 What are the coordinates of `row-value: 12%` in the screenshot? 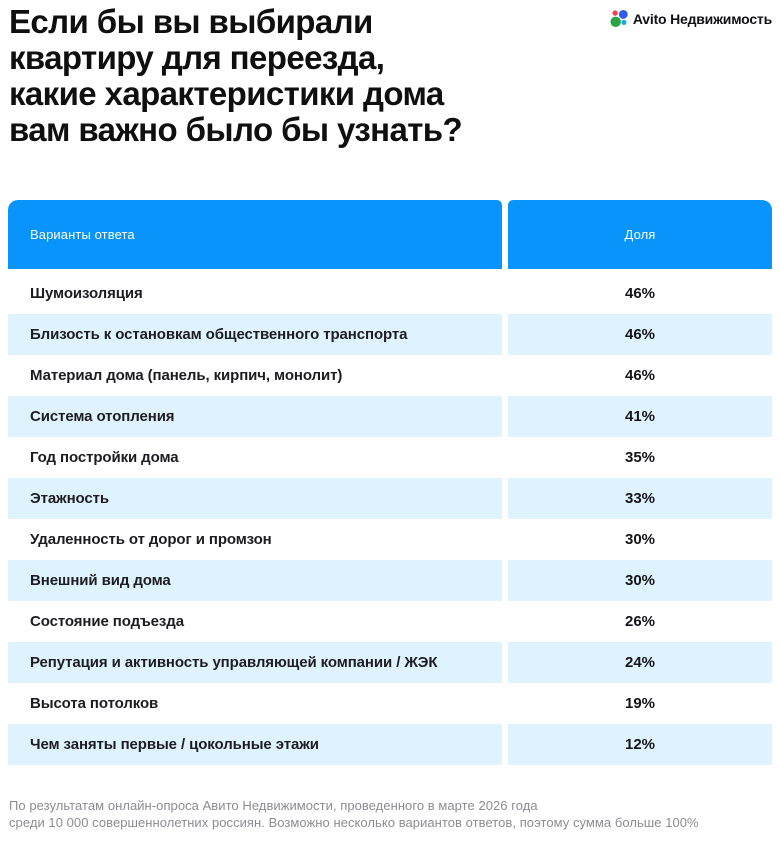 It's located at (640, 744).